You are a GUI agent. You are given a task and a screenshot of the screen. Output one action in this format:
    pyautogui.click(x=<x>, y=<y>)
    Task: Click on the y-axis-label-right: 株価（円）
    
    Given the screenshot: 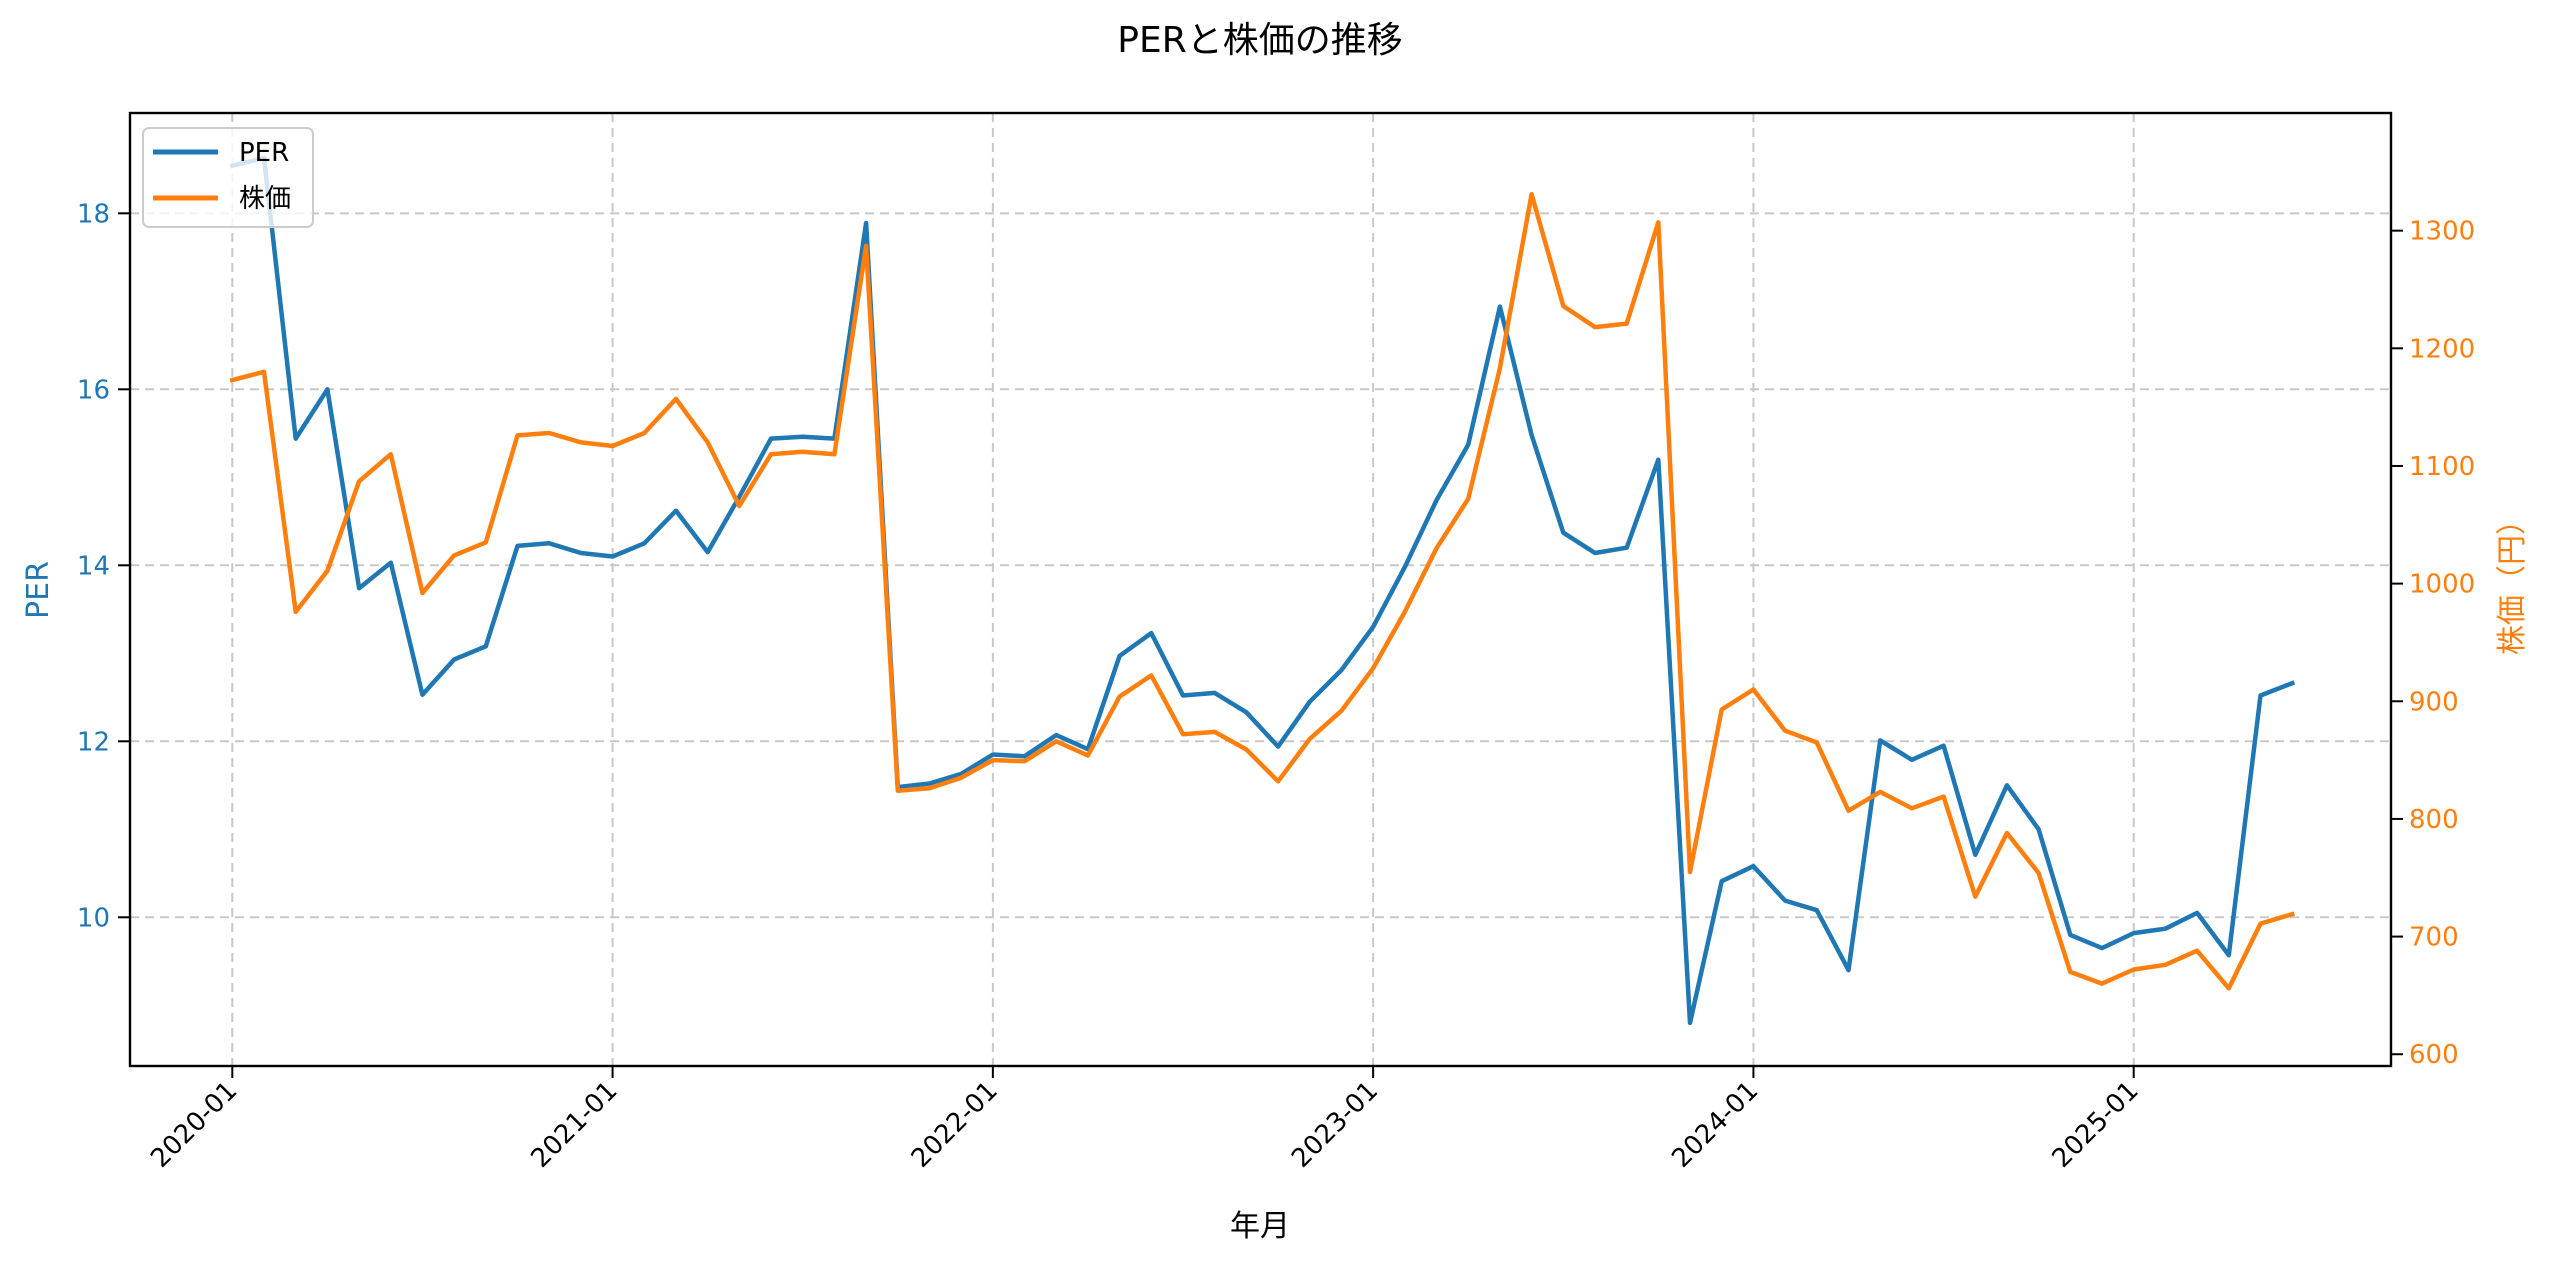 What is the action you would take?
    pyautogui.click(x=2512, y=580)
    